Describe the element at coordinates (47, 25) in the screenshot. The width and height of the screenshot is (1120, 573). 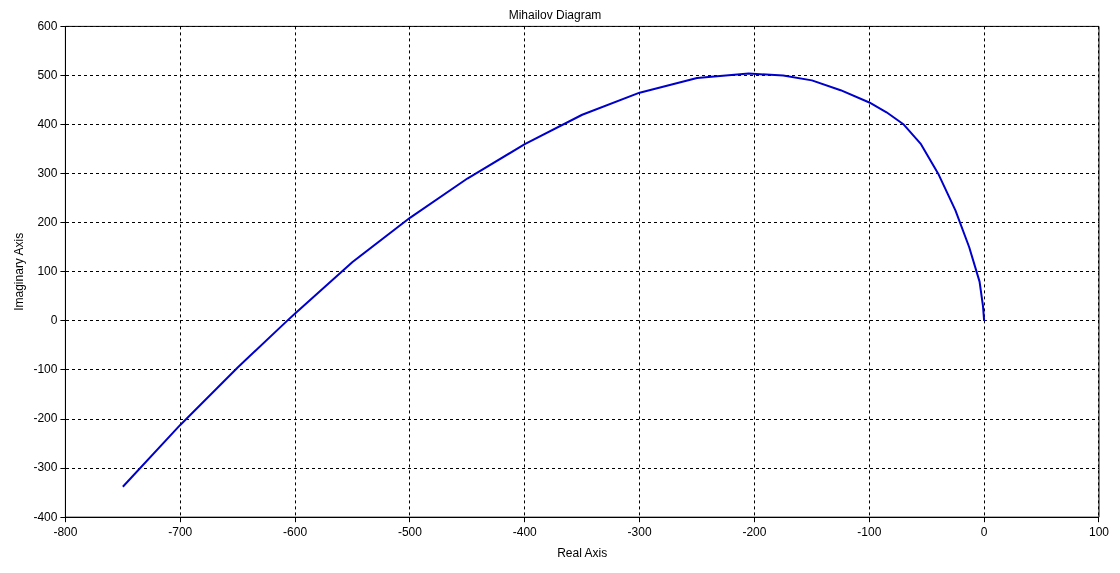
I see `y-tick-label: 600` at that location.